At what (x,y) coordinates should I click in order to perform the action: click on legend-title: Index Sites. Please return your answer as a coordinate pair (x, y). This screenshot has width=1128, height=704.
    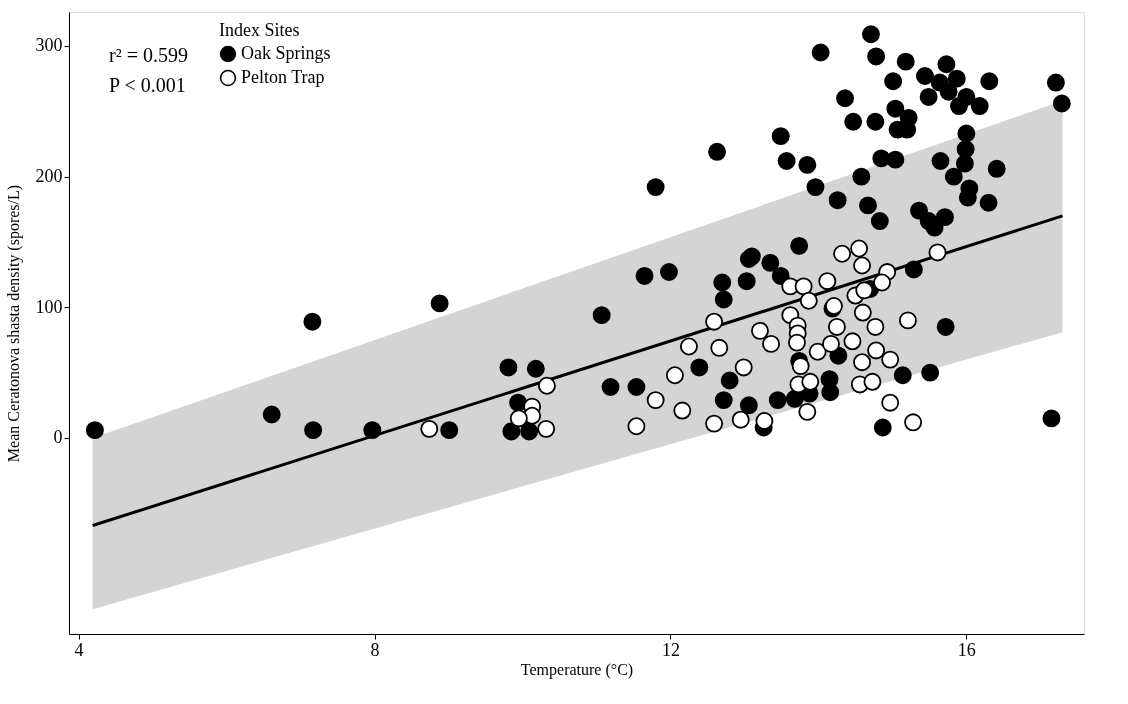
    Looking at the image, I should click on (259, 30).